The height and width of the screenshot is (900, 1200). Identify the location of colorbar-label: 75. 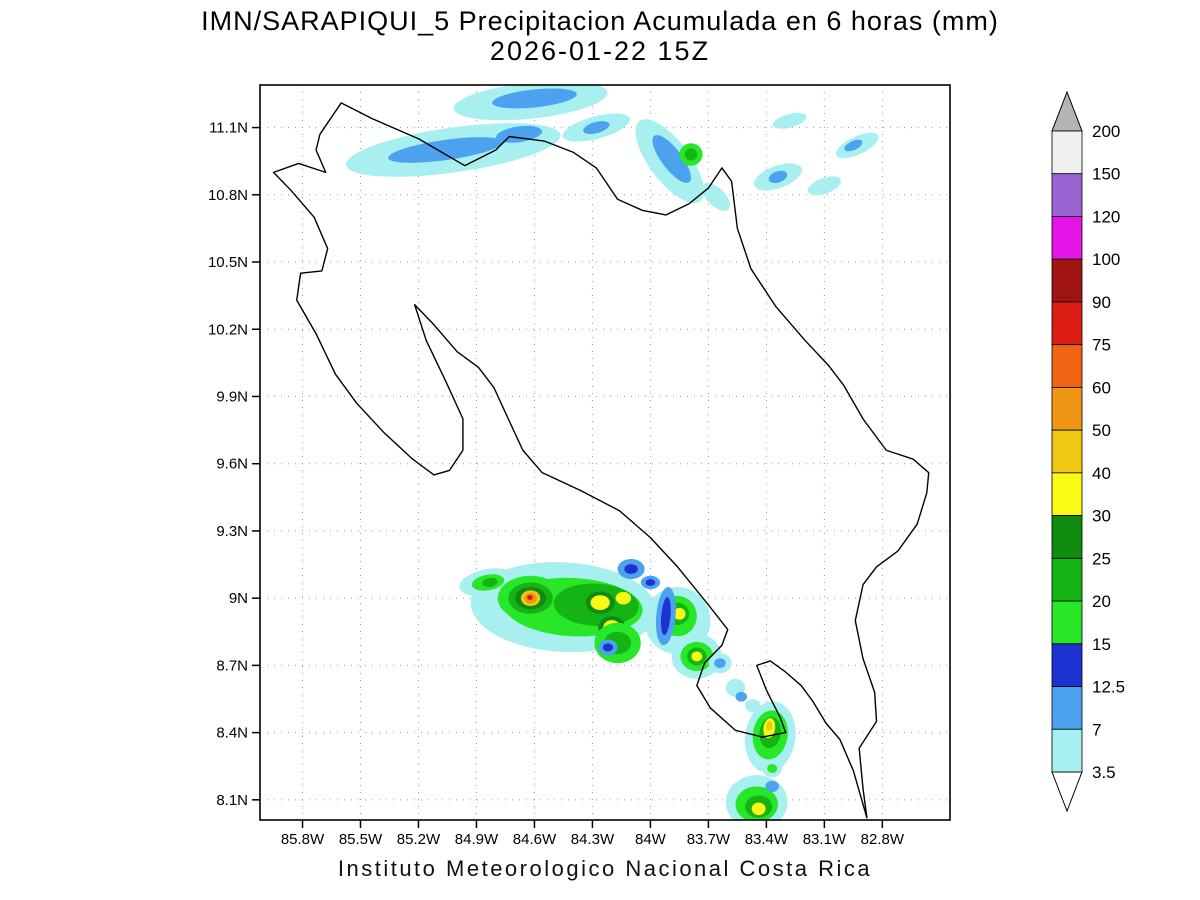
(1101, 345).